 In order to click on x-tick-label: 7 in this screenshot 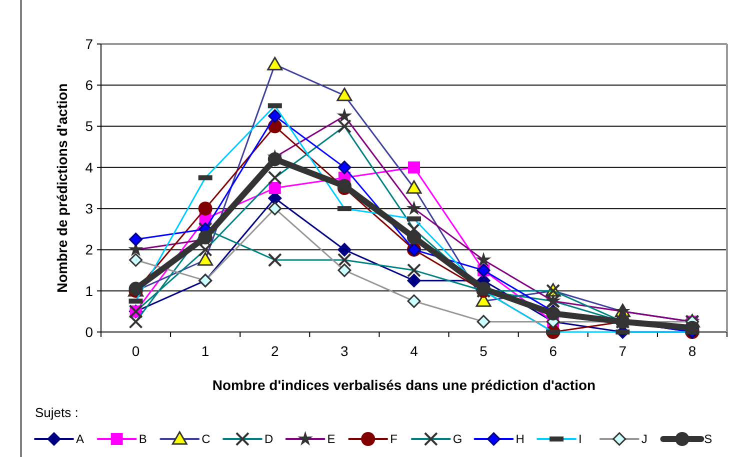, I will do `click(622, 351)`.